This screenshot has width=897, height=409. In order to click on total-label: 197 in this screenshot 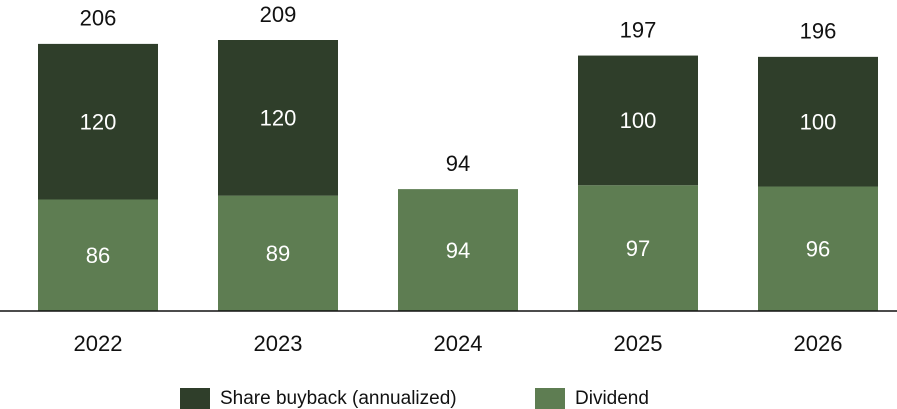, I will do `click(638, 29)`.